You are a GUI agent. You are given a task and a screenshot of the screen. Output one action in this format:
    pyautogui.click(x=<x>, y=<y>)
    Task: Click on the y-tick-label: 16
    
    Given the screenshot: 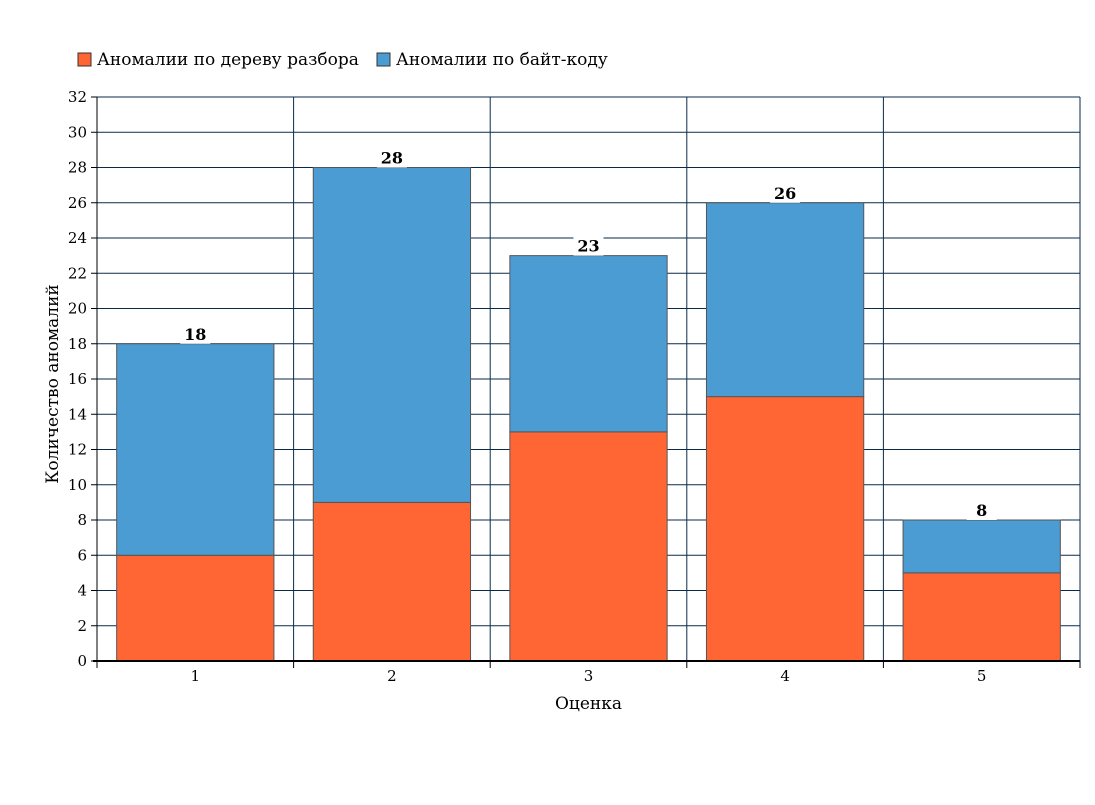 What is the action you would take?
    pyautogui.click(x=77, y=379)
    